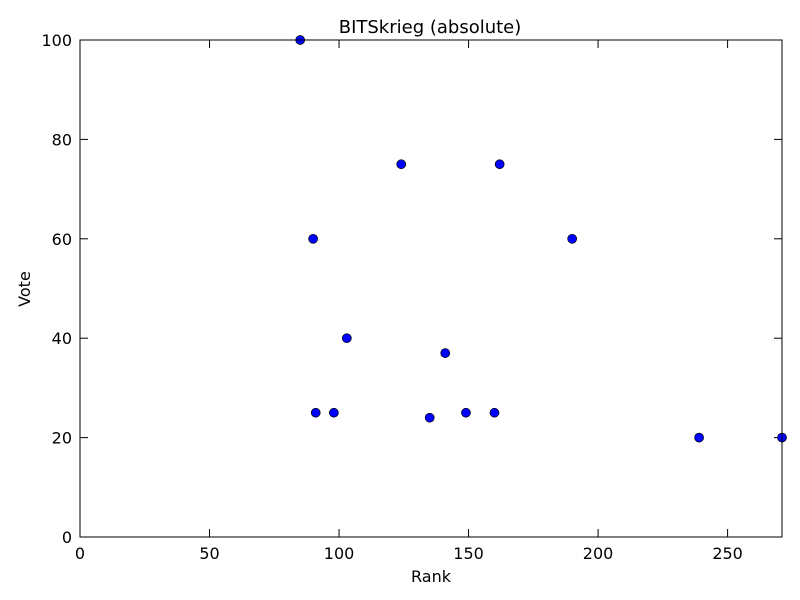 The height and width of the screenshot is (600, 800). What do you see at coordinates (62, 338) in the screenshot?
I see `y-tick-label: 40` at bounding box center [62, 338].